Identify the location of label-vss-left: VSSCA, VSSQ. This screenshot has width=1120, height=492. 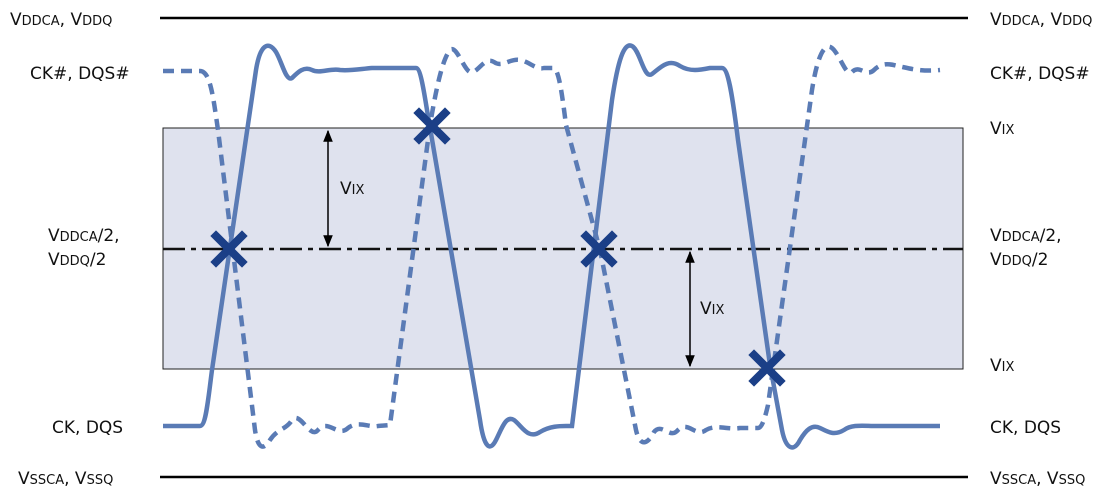
(65, 479).